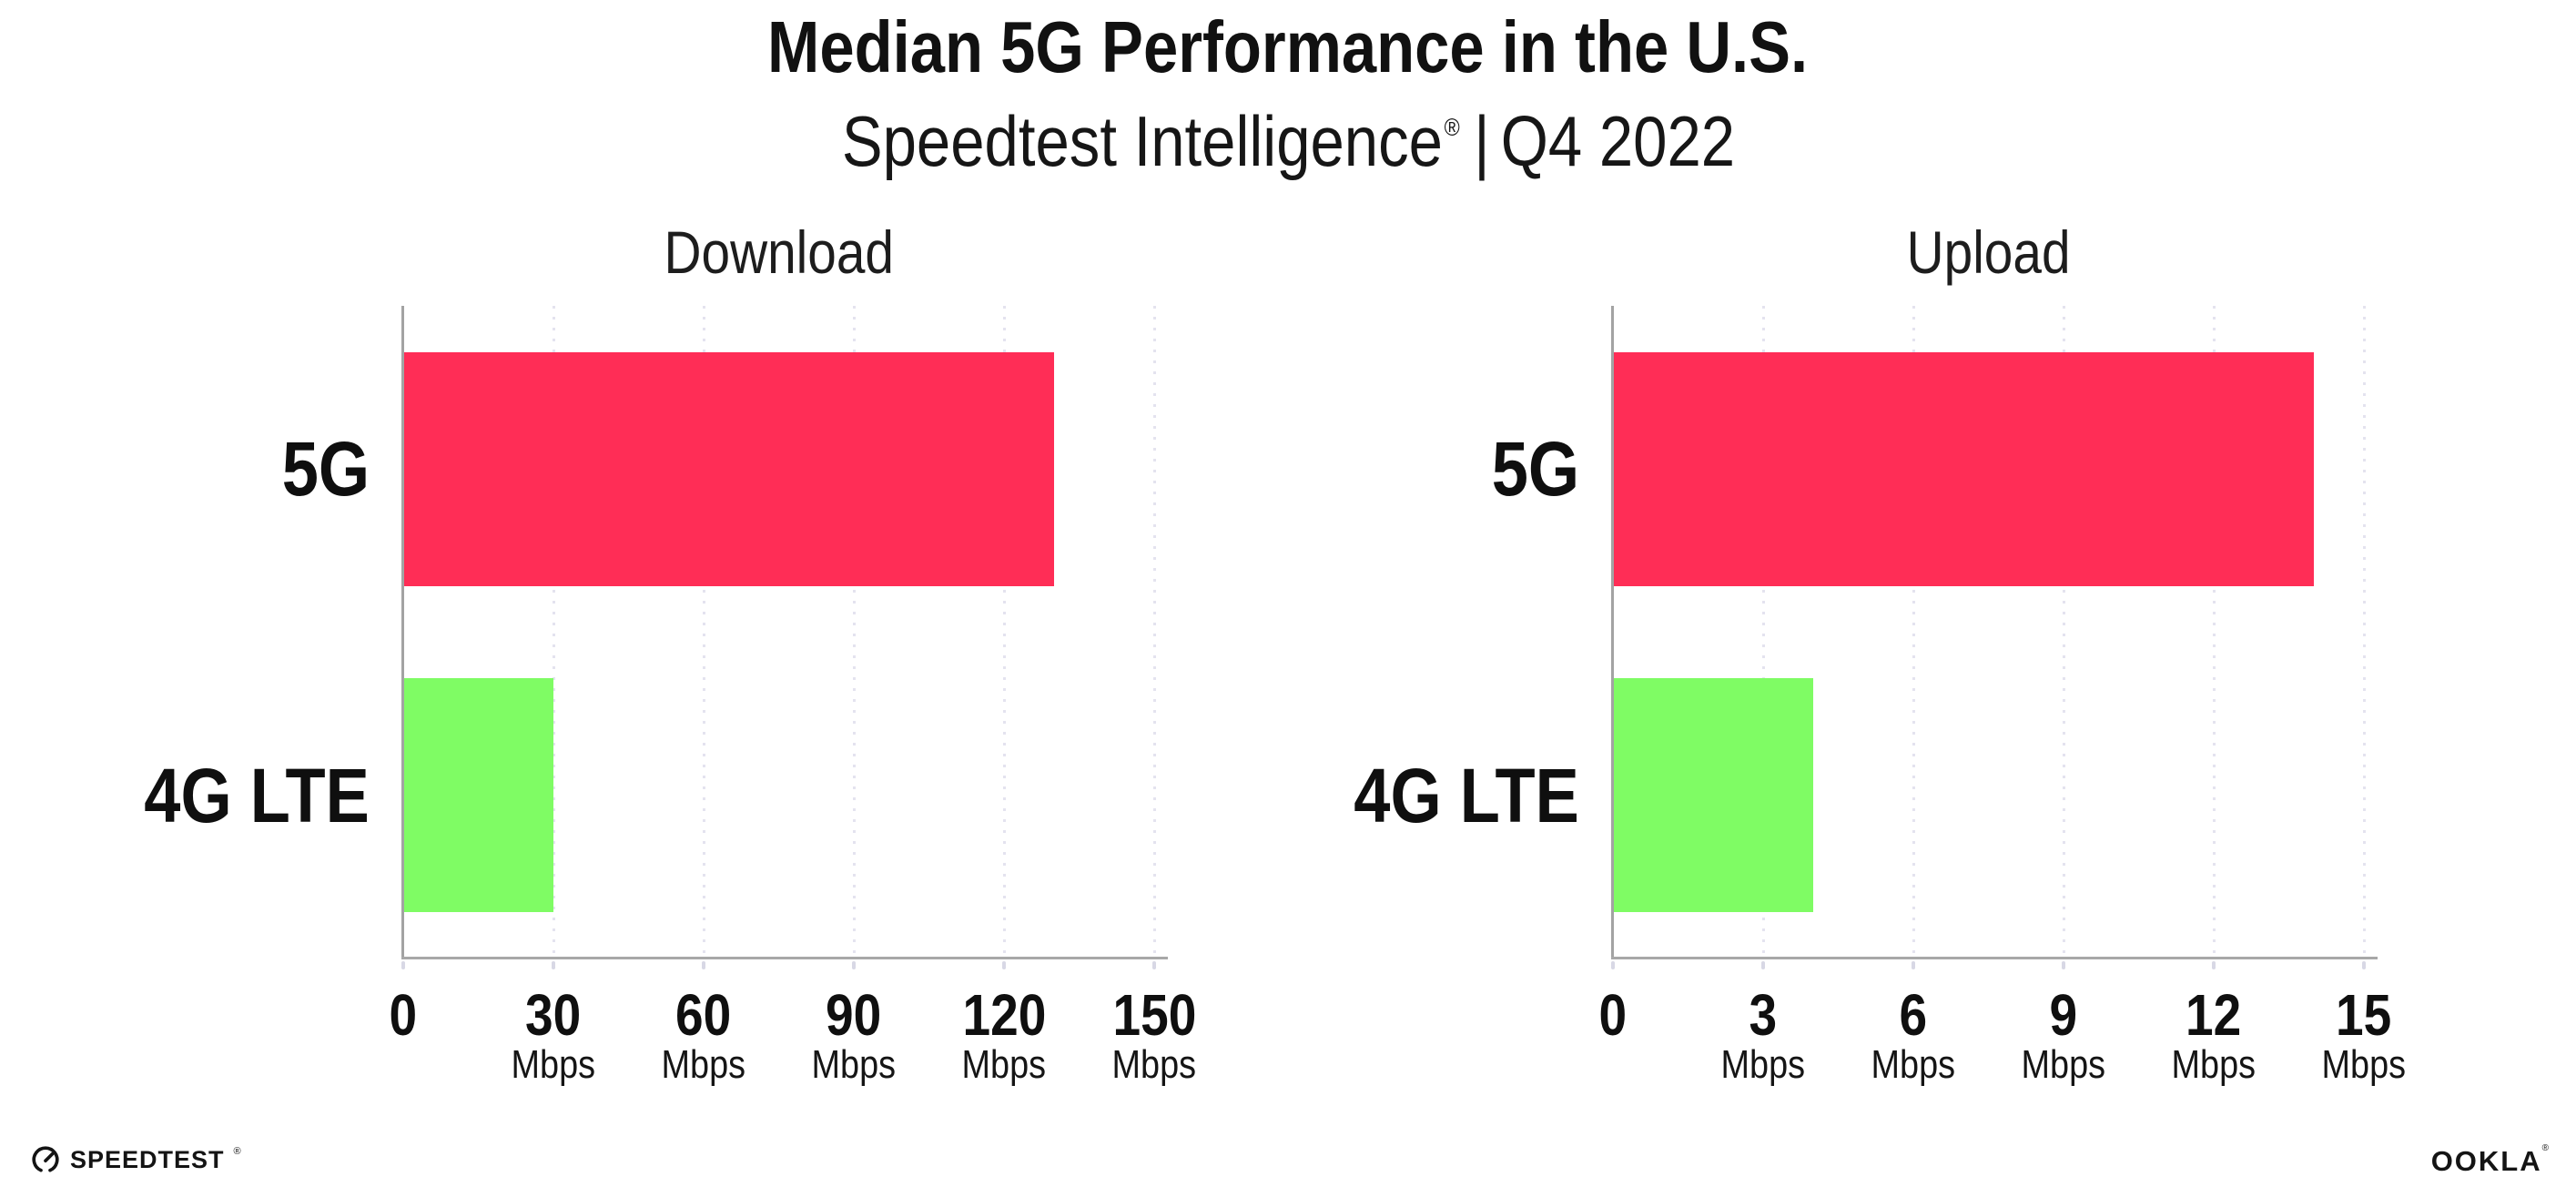  Describe the element at coordinates (553, 1015) in the screenshot. I see `tick-label-30: 30` at that location.